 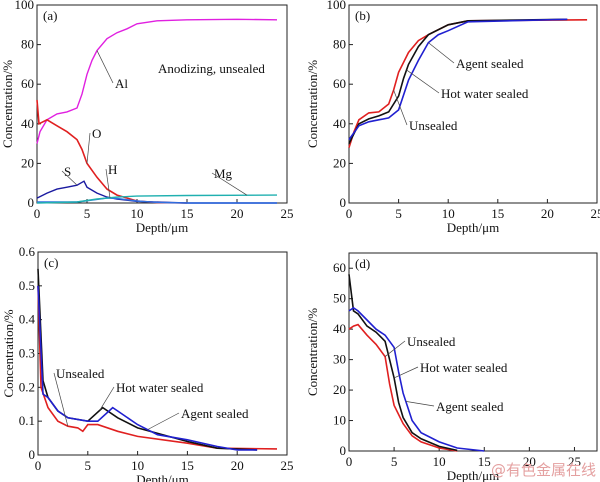 What do you see at coordinates (50, 15) in the screenshot?
I see `panel-label: (a)` at bounding box center [50, 15].